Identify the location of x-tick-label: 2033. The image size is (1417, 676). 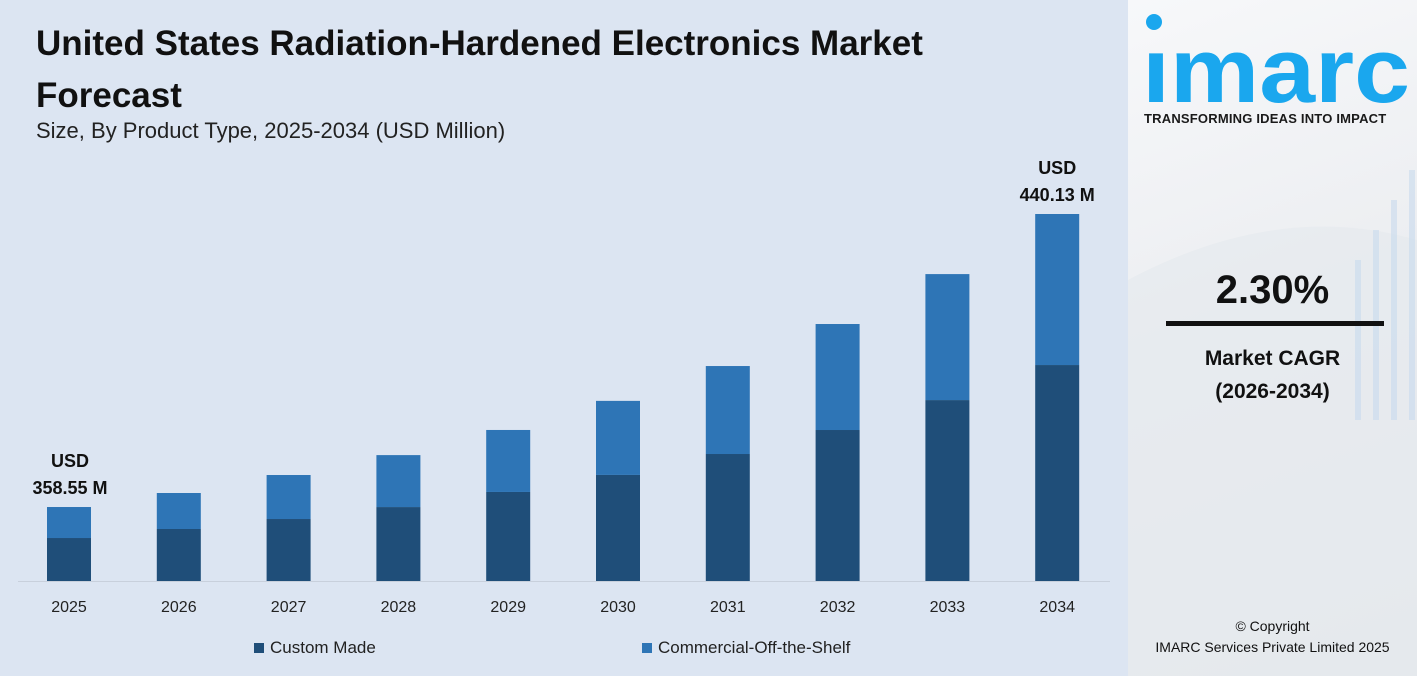
(948, 607).